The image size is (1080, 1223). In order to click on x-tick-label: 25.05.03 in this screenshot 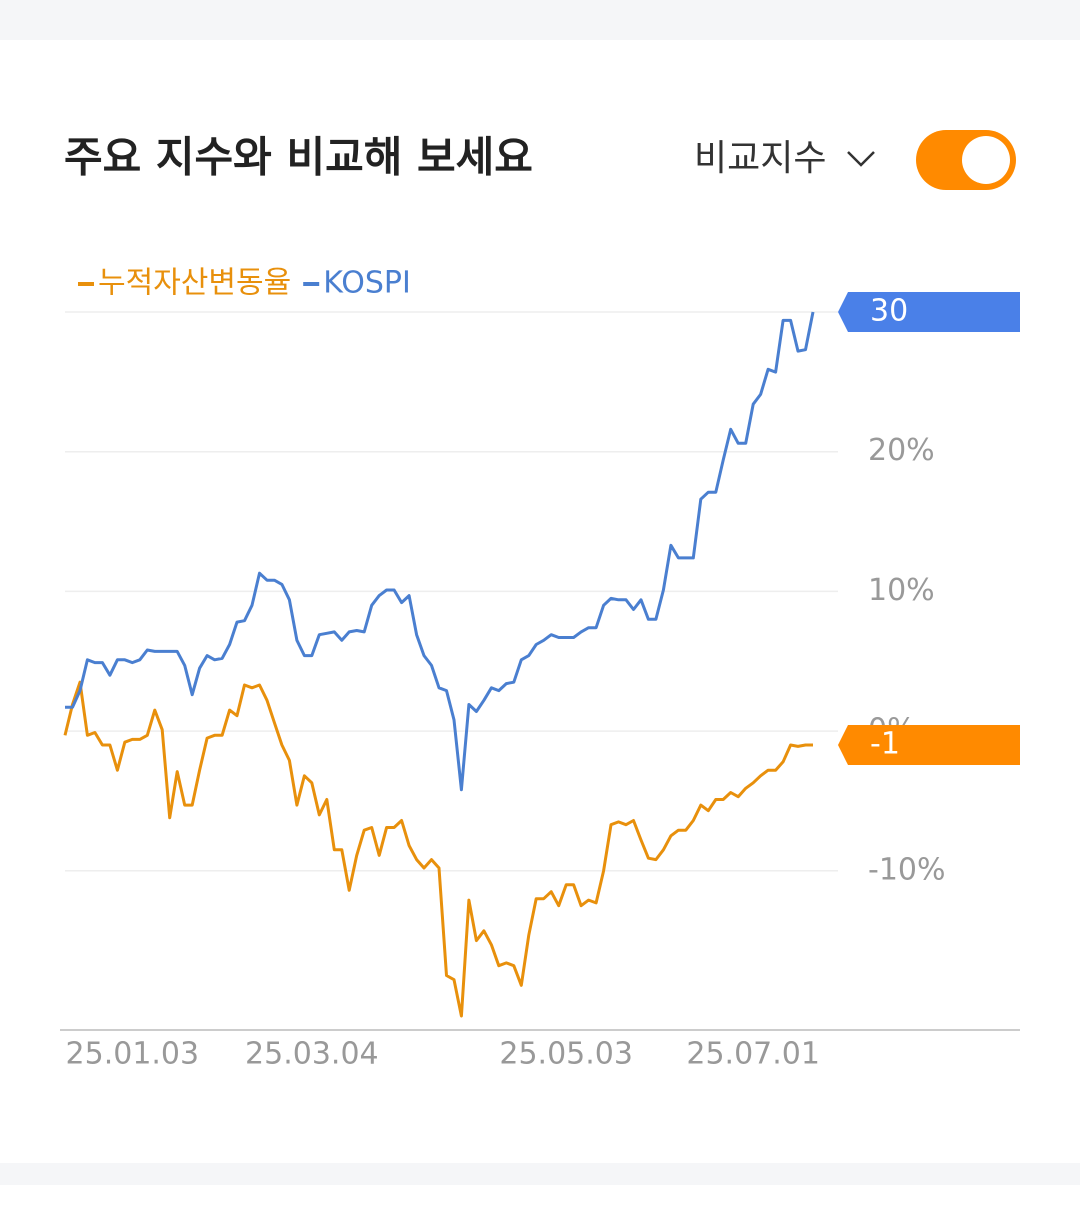, I will do `click(566, 1054)`.